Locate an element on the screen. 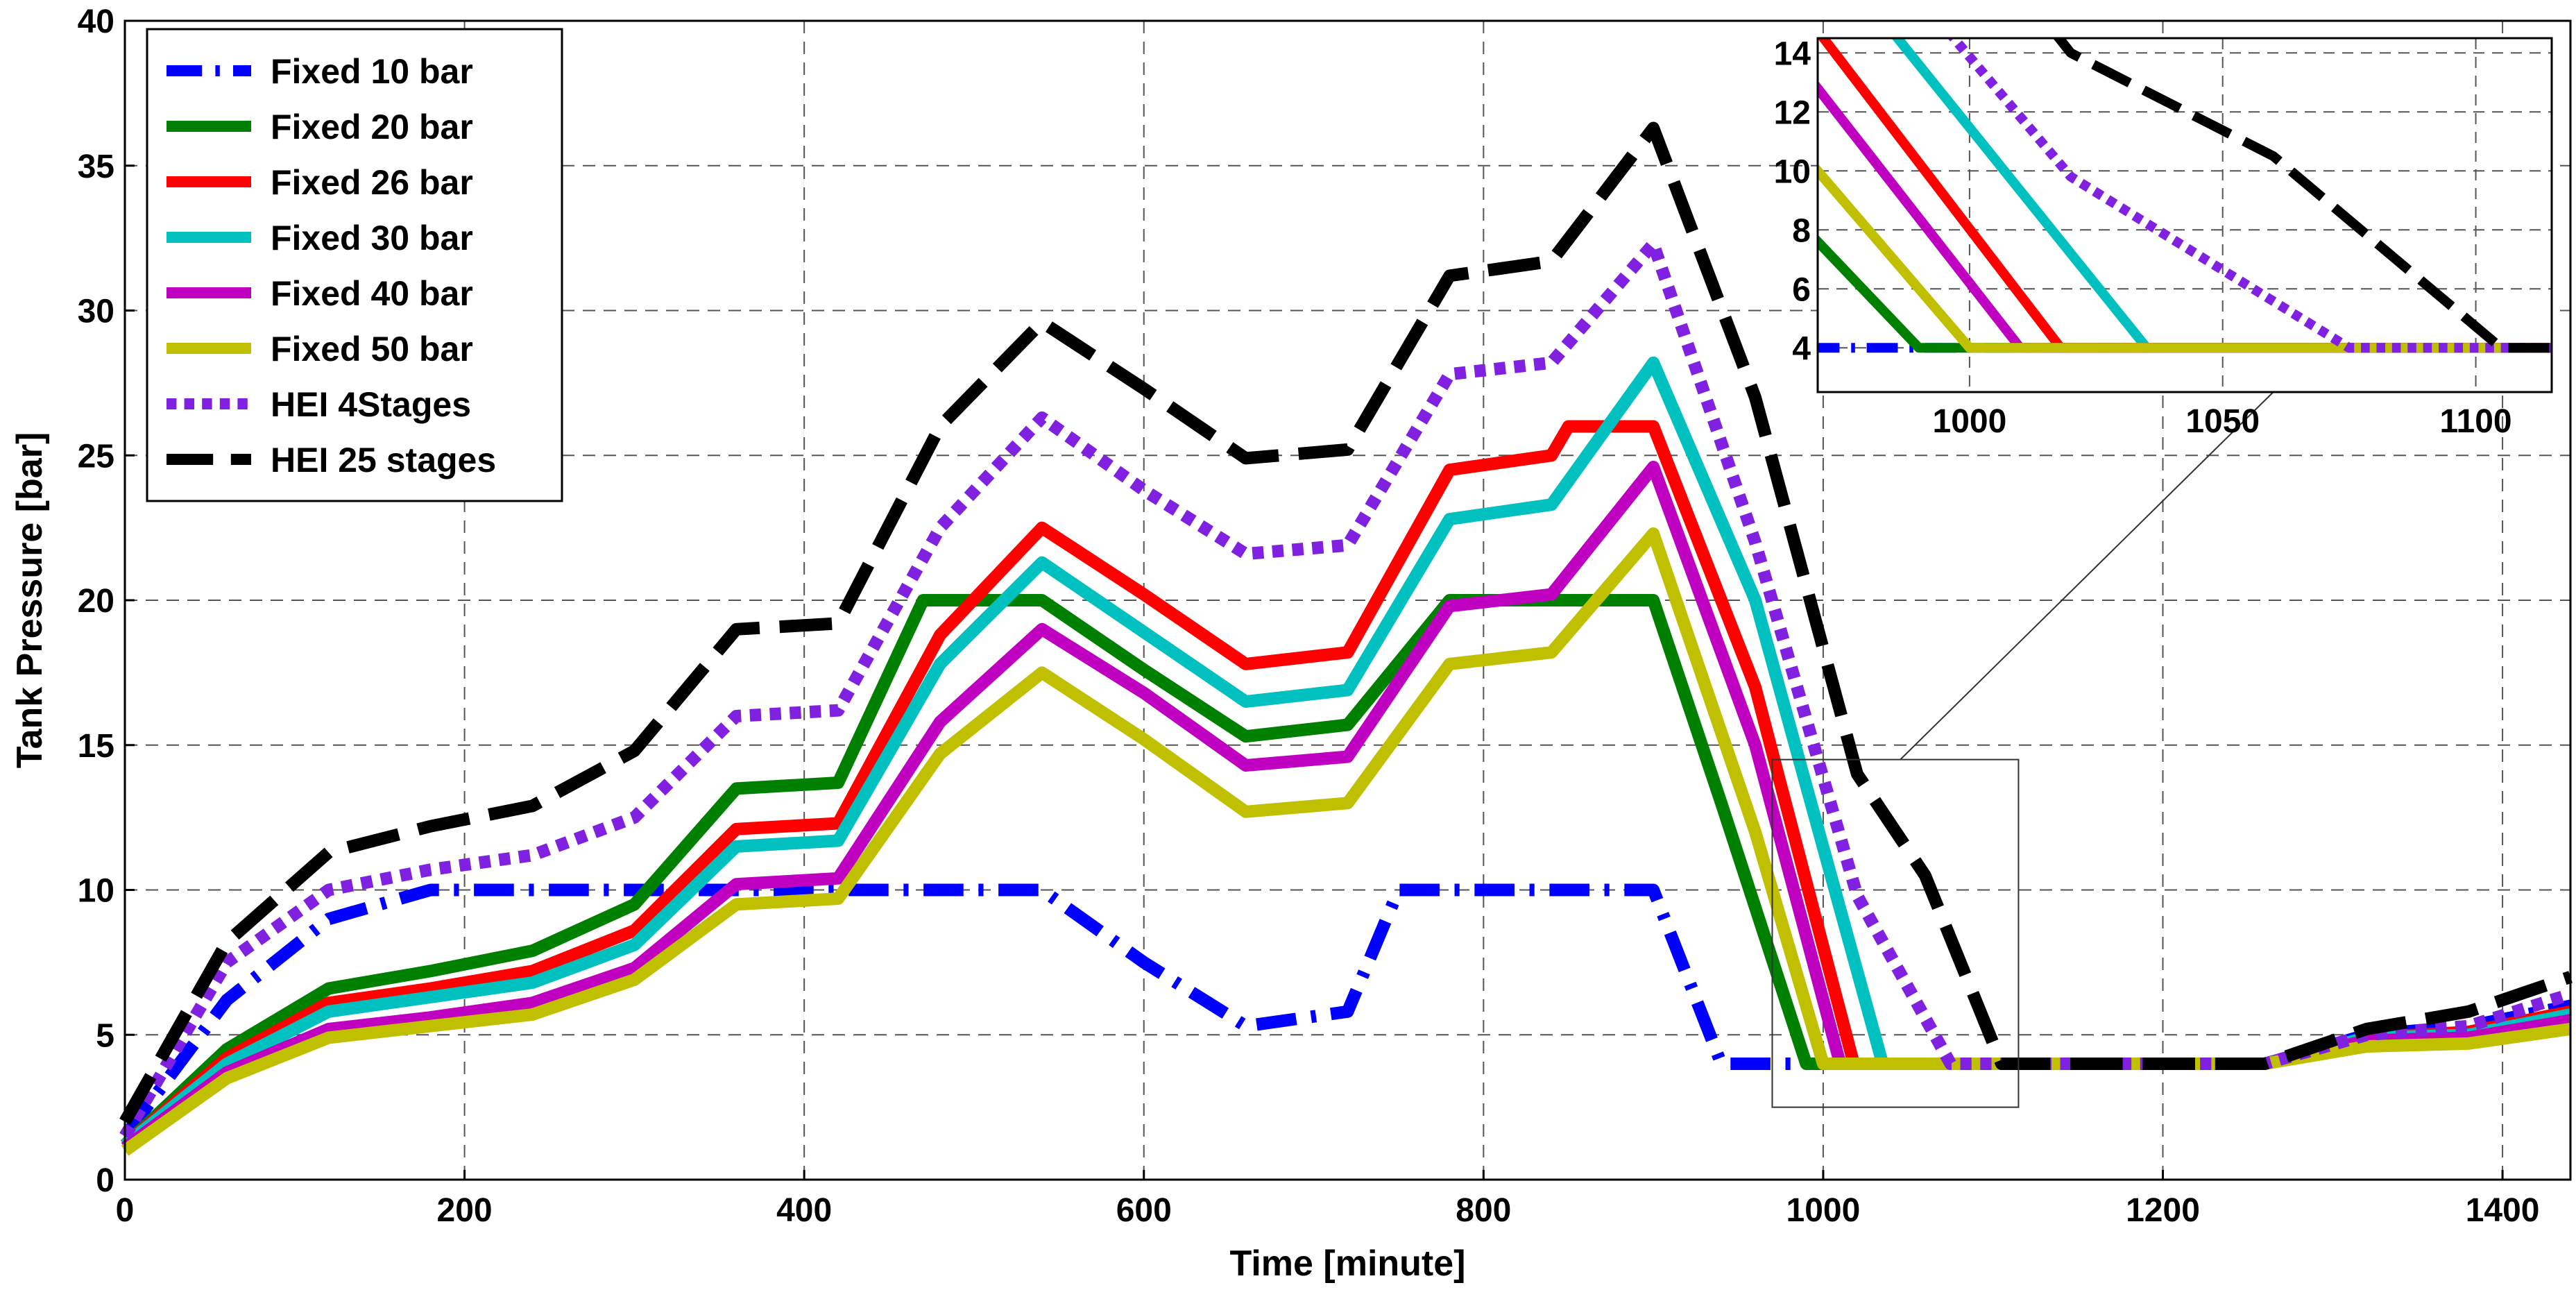 The image size is (2576, 1299). inset-y-tick-label: 10 is located at coordinates (1792, 171).